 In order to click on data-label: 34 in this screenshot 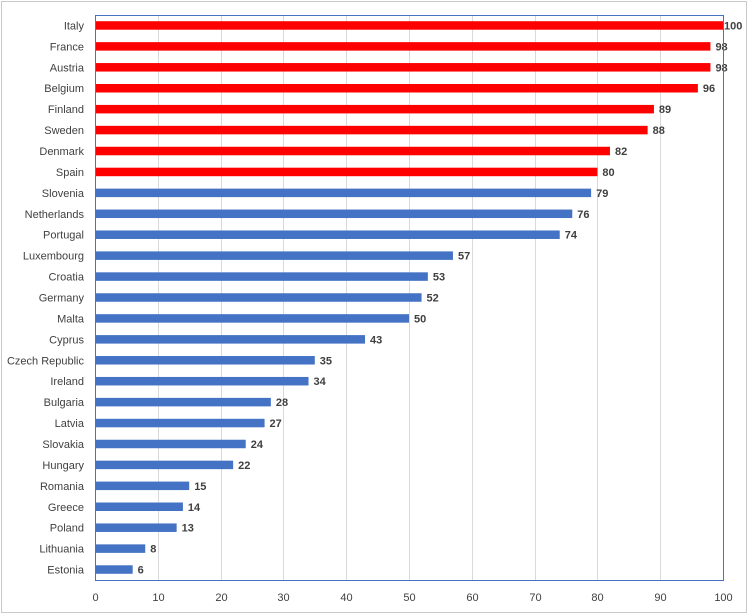, I will do `click(320, 382)`.